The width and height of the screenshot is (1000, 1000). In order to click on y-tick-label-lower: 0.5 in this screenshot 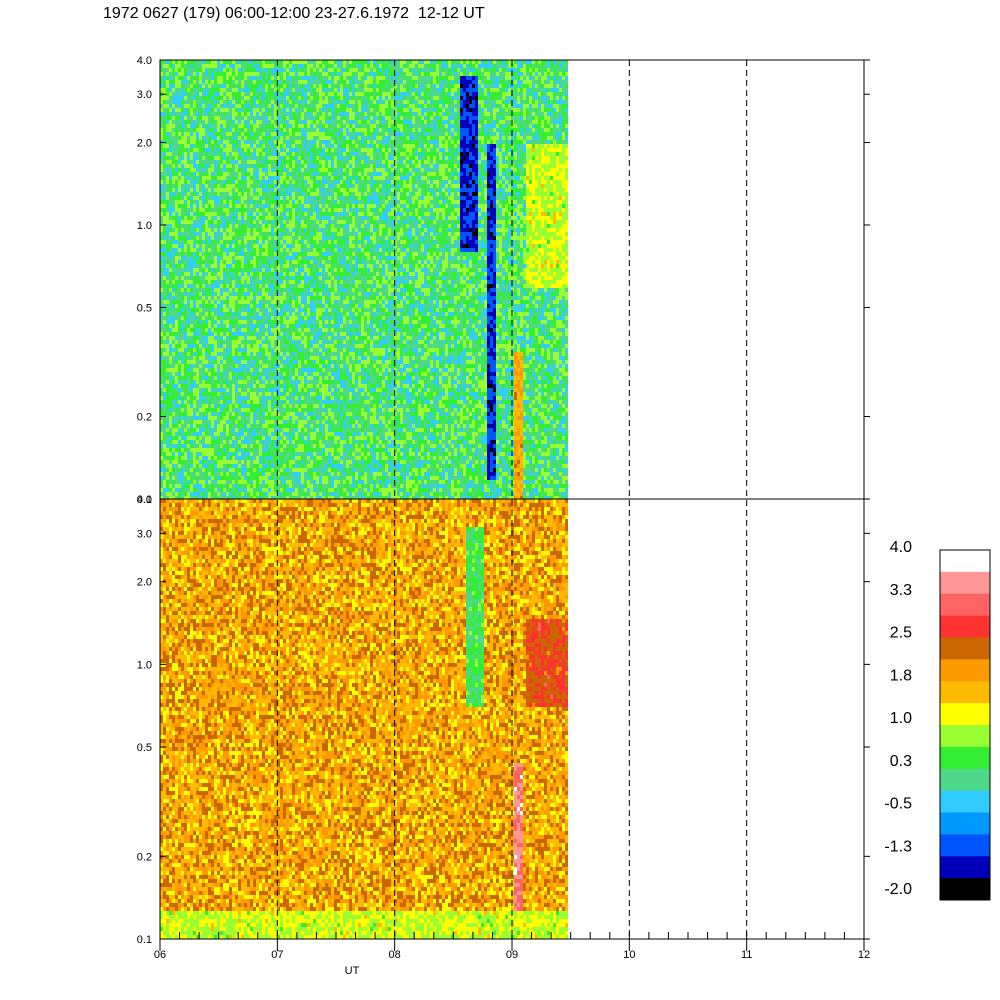, I will do `click(144, 748)`.